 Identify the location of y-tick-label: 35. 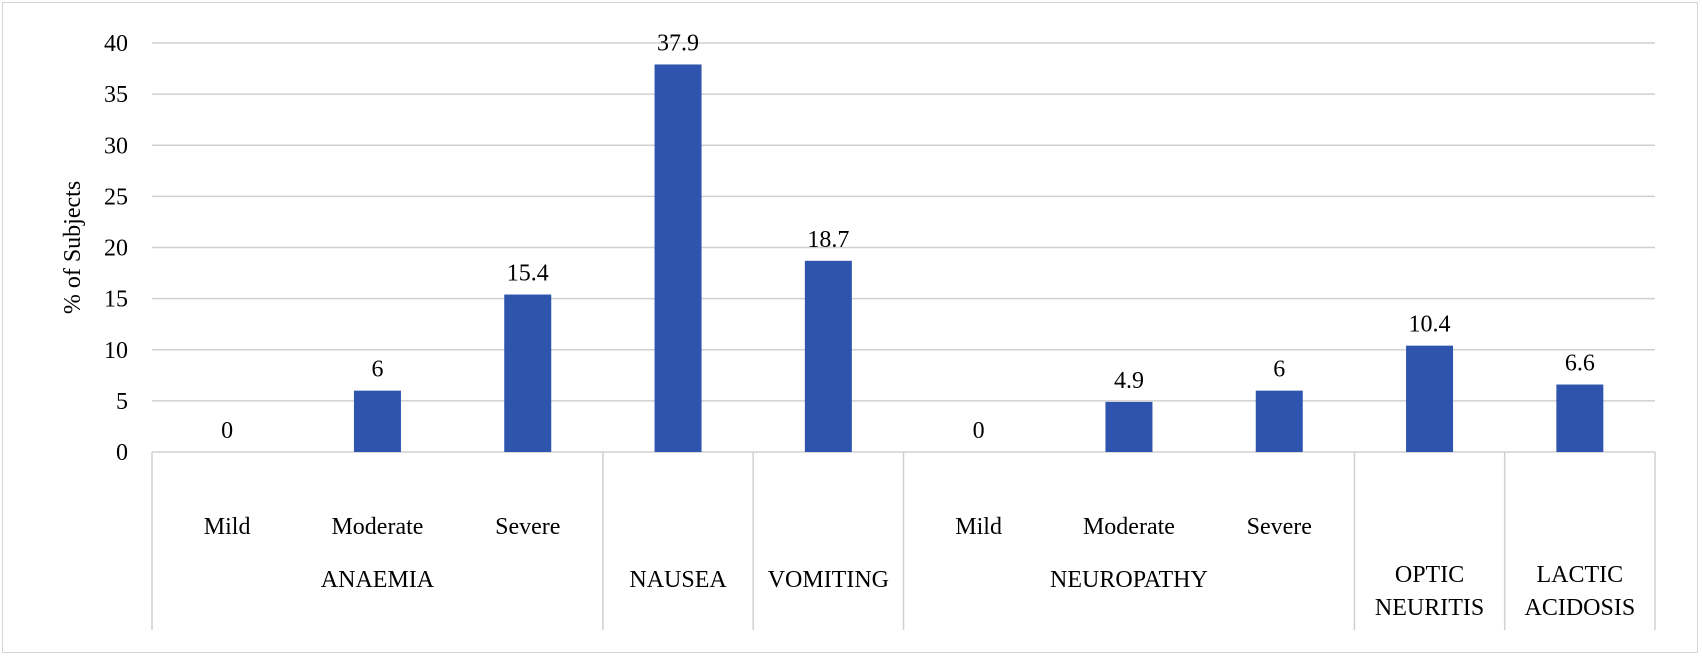
(116, 95).